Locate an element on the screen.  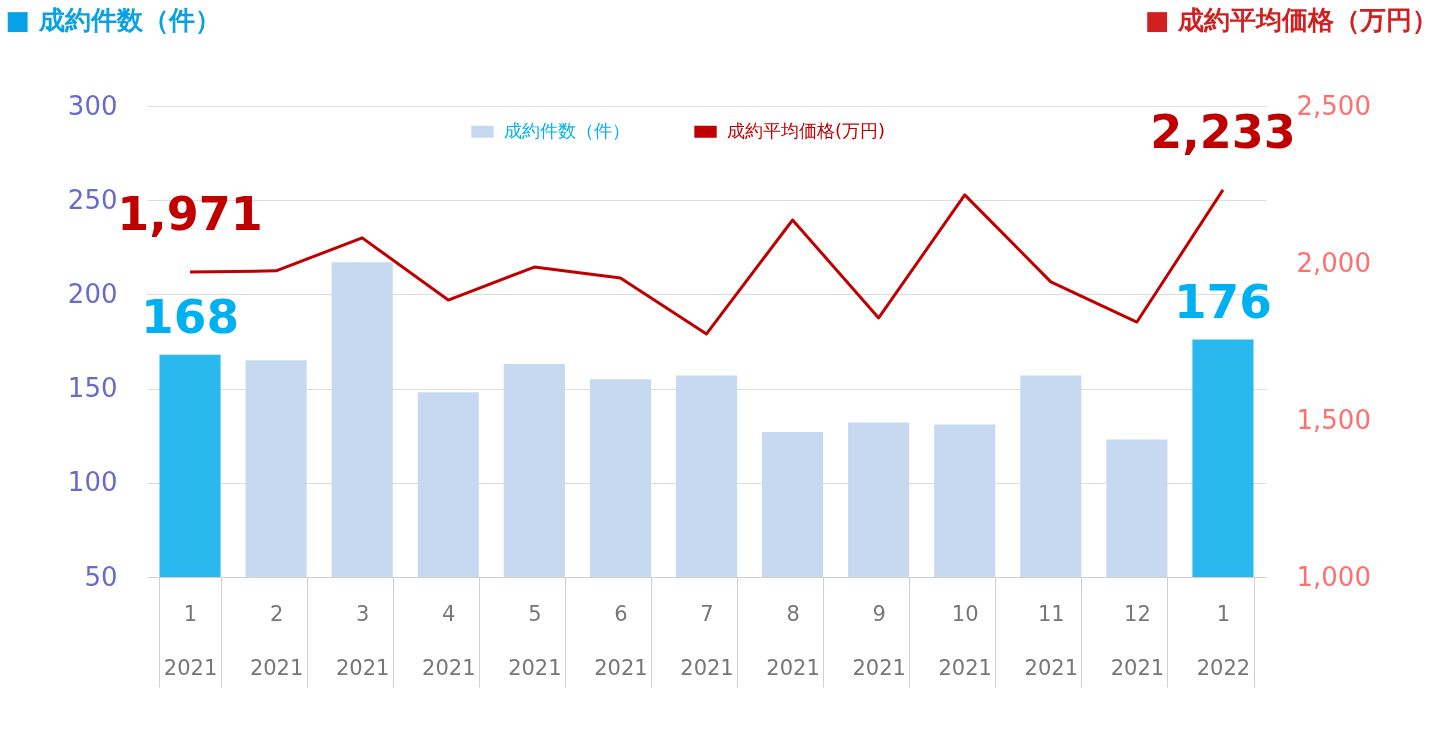
y-axis-title: ■ 成約件数（件） is located at coordinates (113, 19).